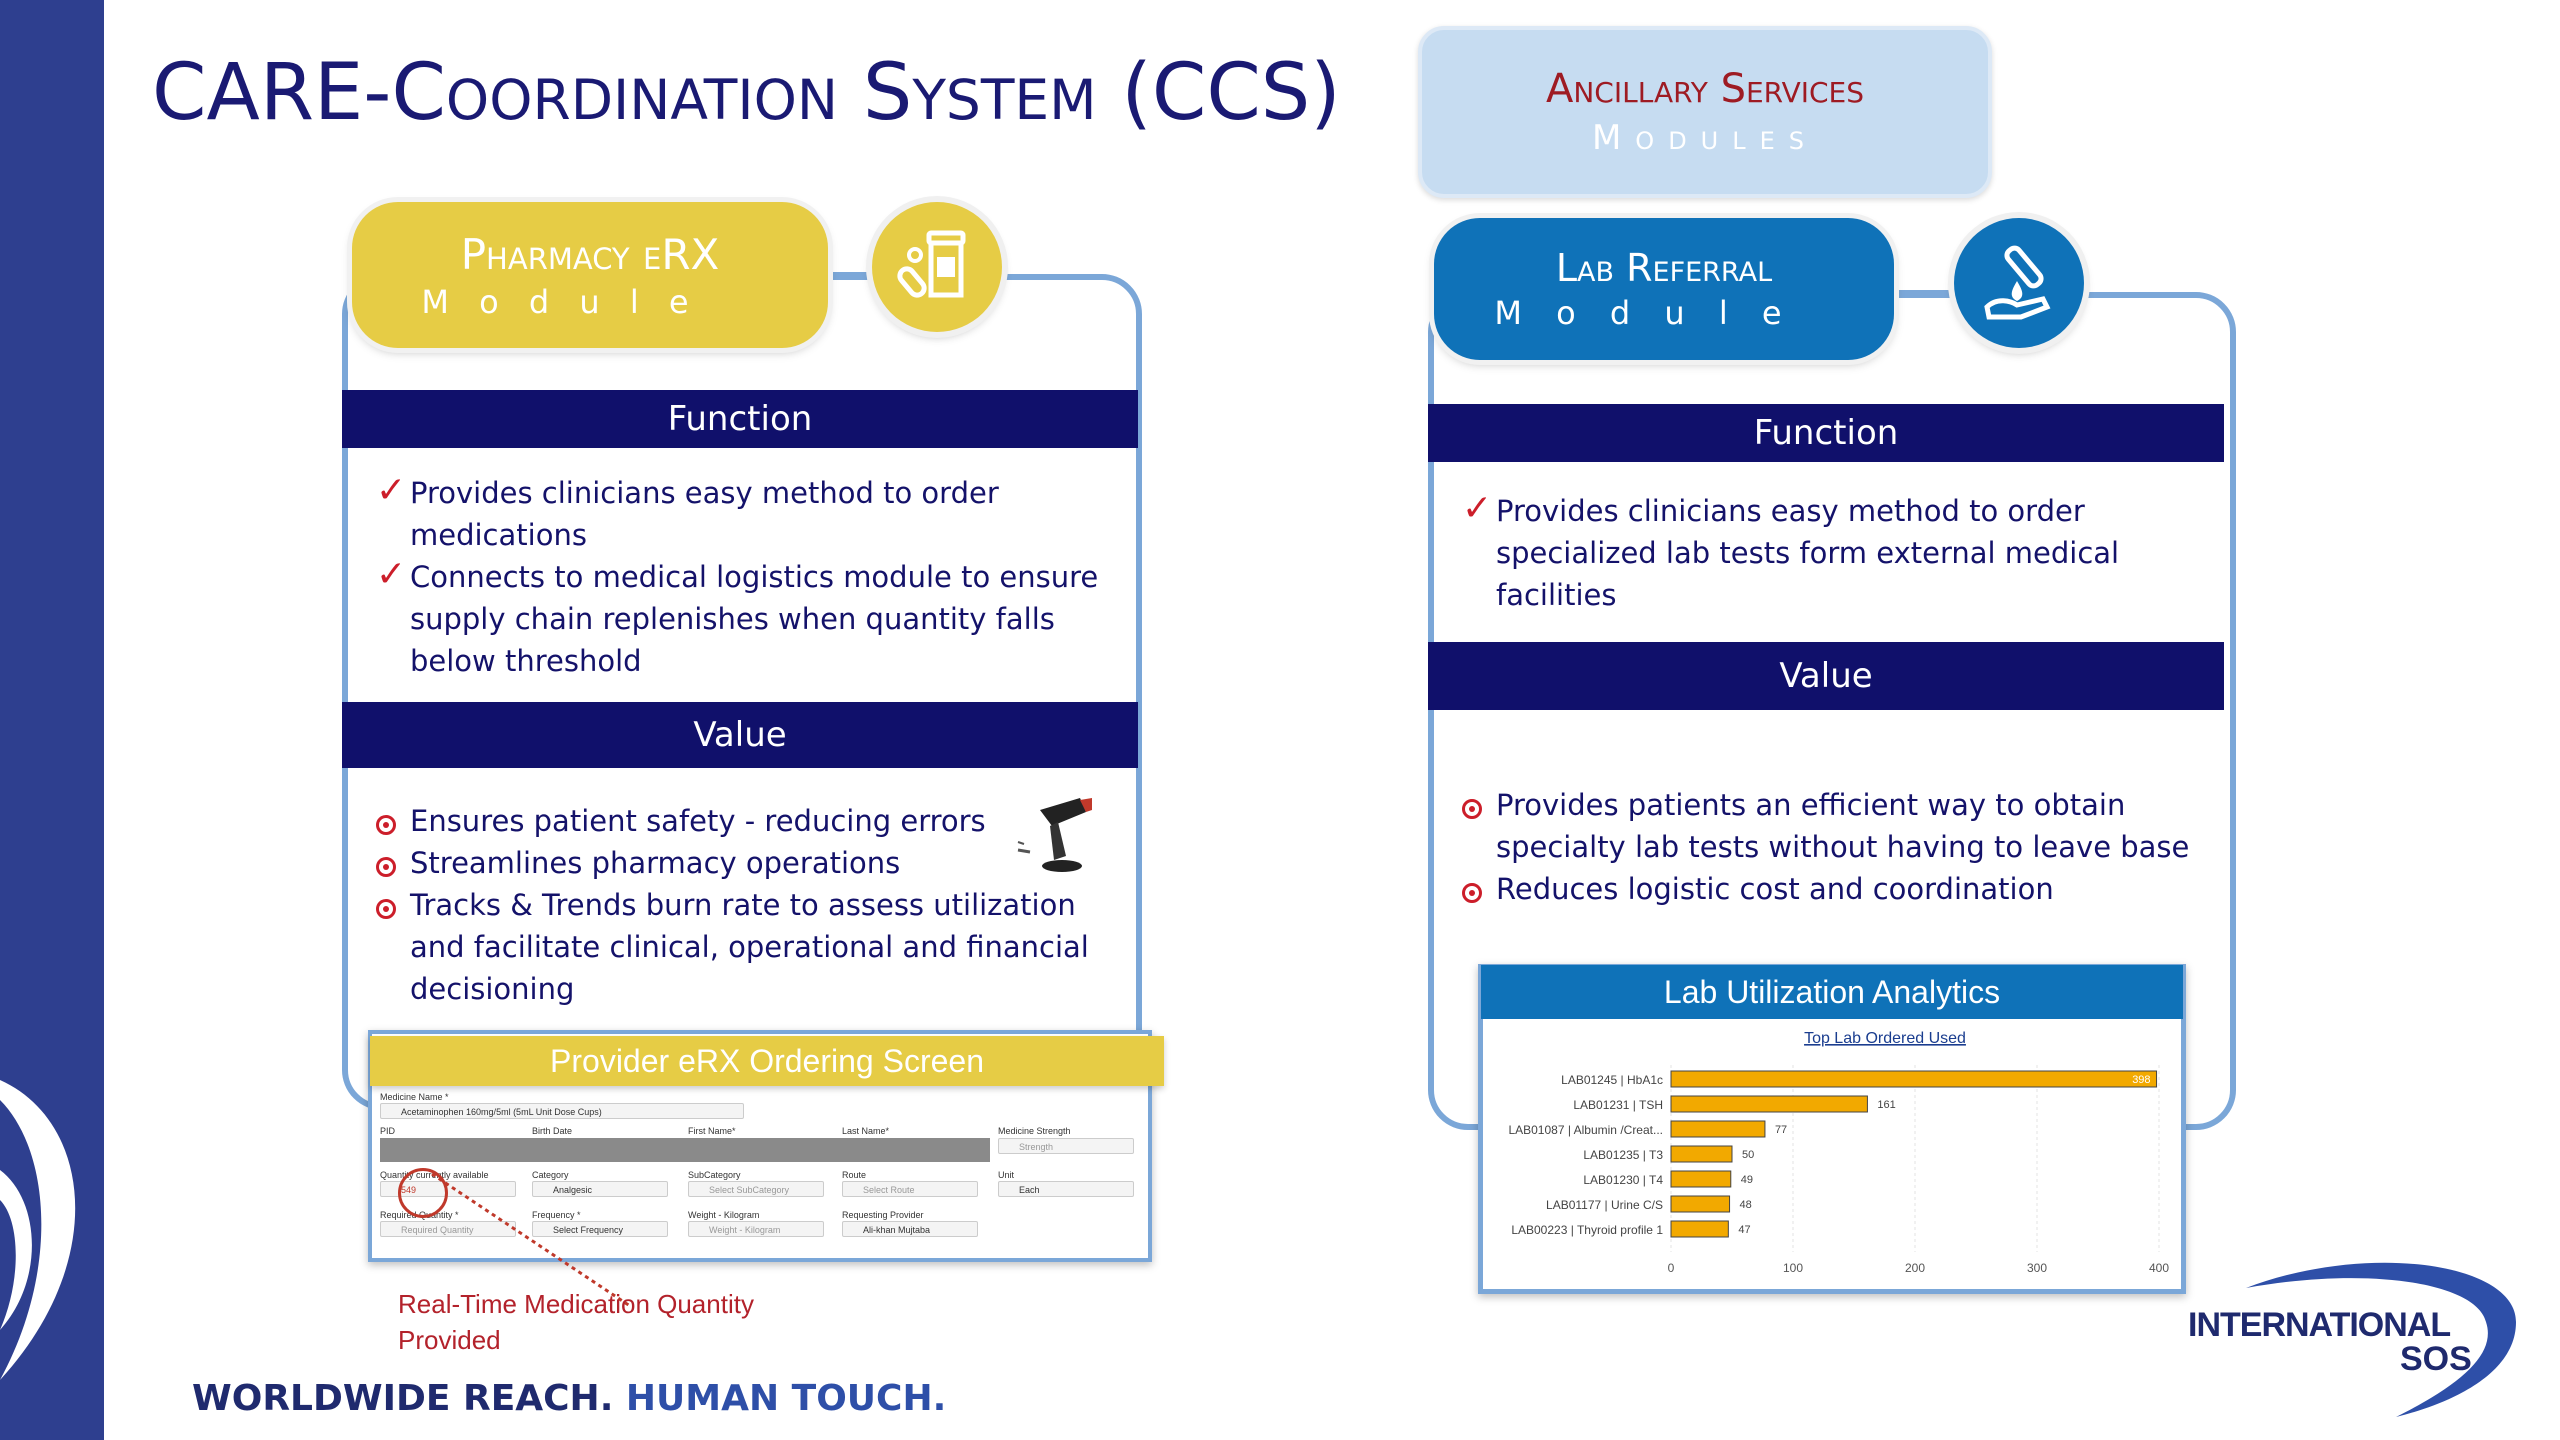 Image resolution: width=2560 pixels, height=1440 pixels. Describe the element at coordinates (1826, 433) in the screenshot. I see `lab-function-header: Function` at that location.